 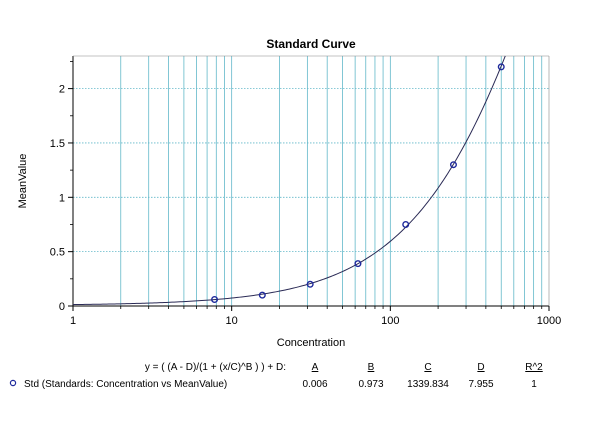 What do you see at coordinates (480, 384) in the screenshot?
I see `param-value-d: 7.955` at bounding box center [480, 384].